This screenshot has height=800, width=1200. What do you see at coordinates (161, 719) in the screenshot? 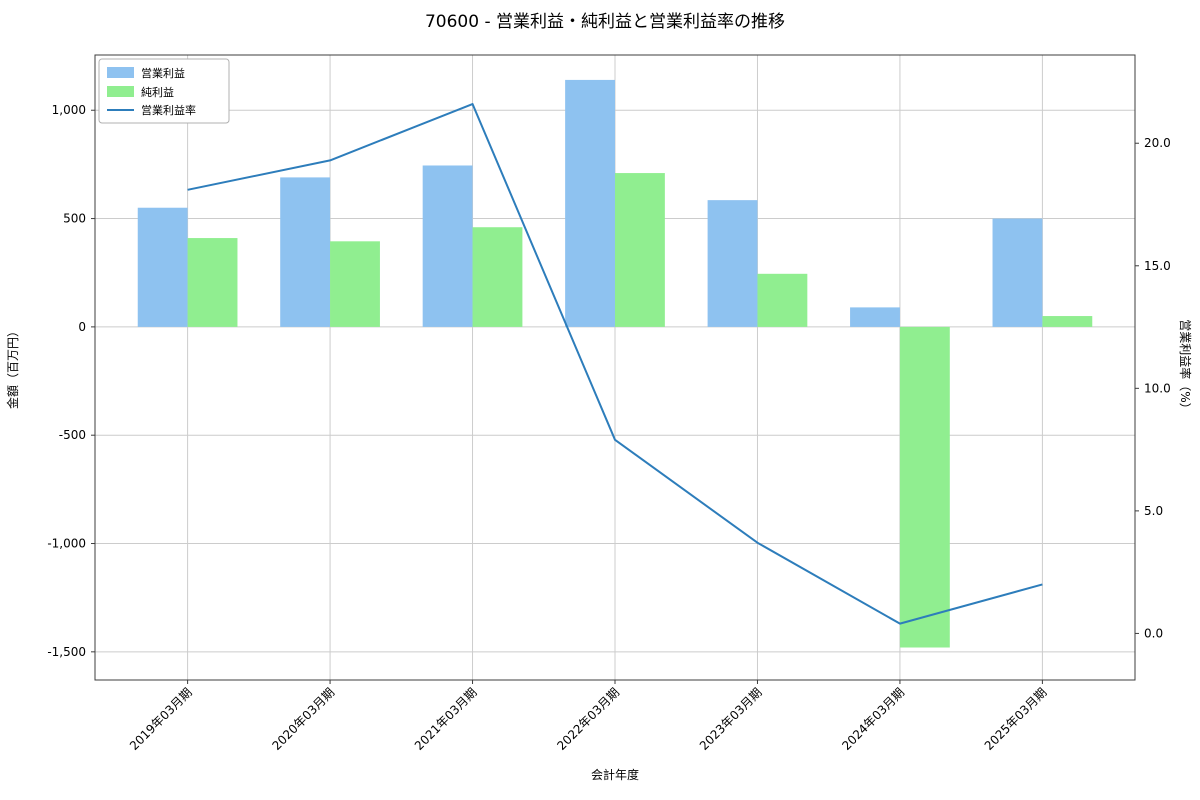
I see `x-tick-label-2019年03月期: 2019年03月期` at bounding box center [161, 719].